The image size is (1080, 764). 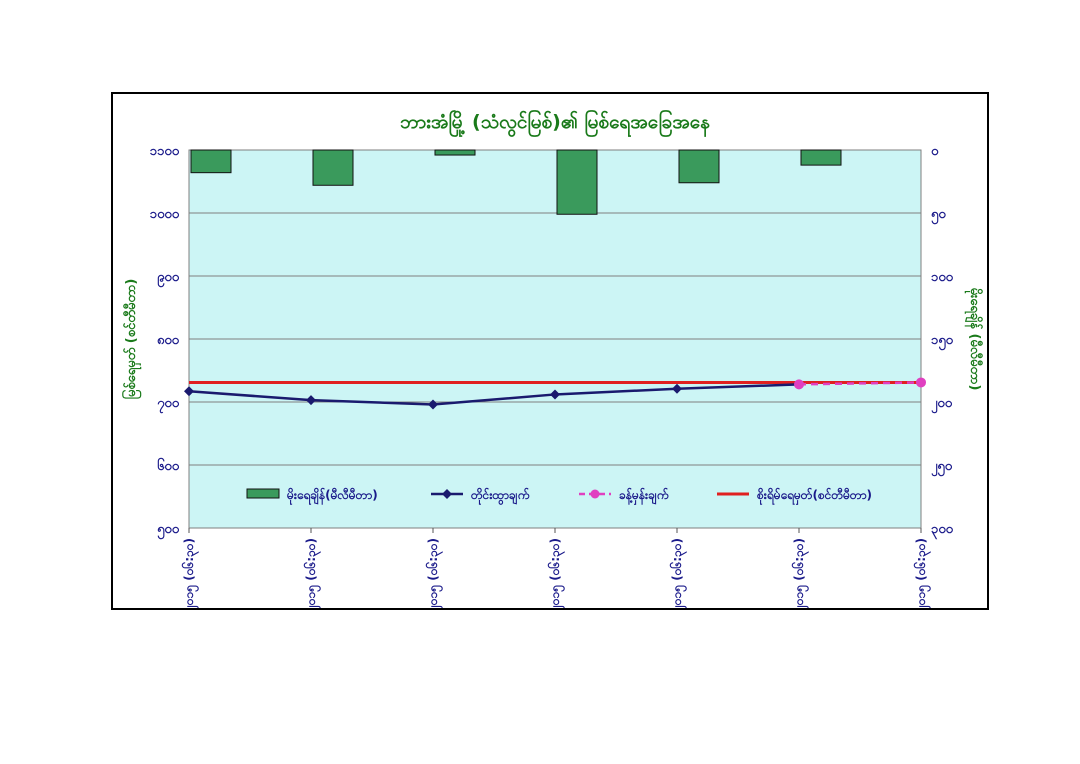 I want to click on y2-tick-label: ၁၅၀, so click(x=942, y=342).